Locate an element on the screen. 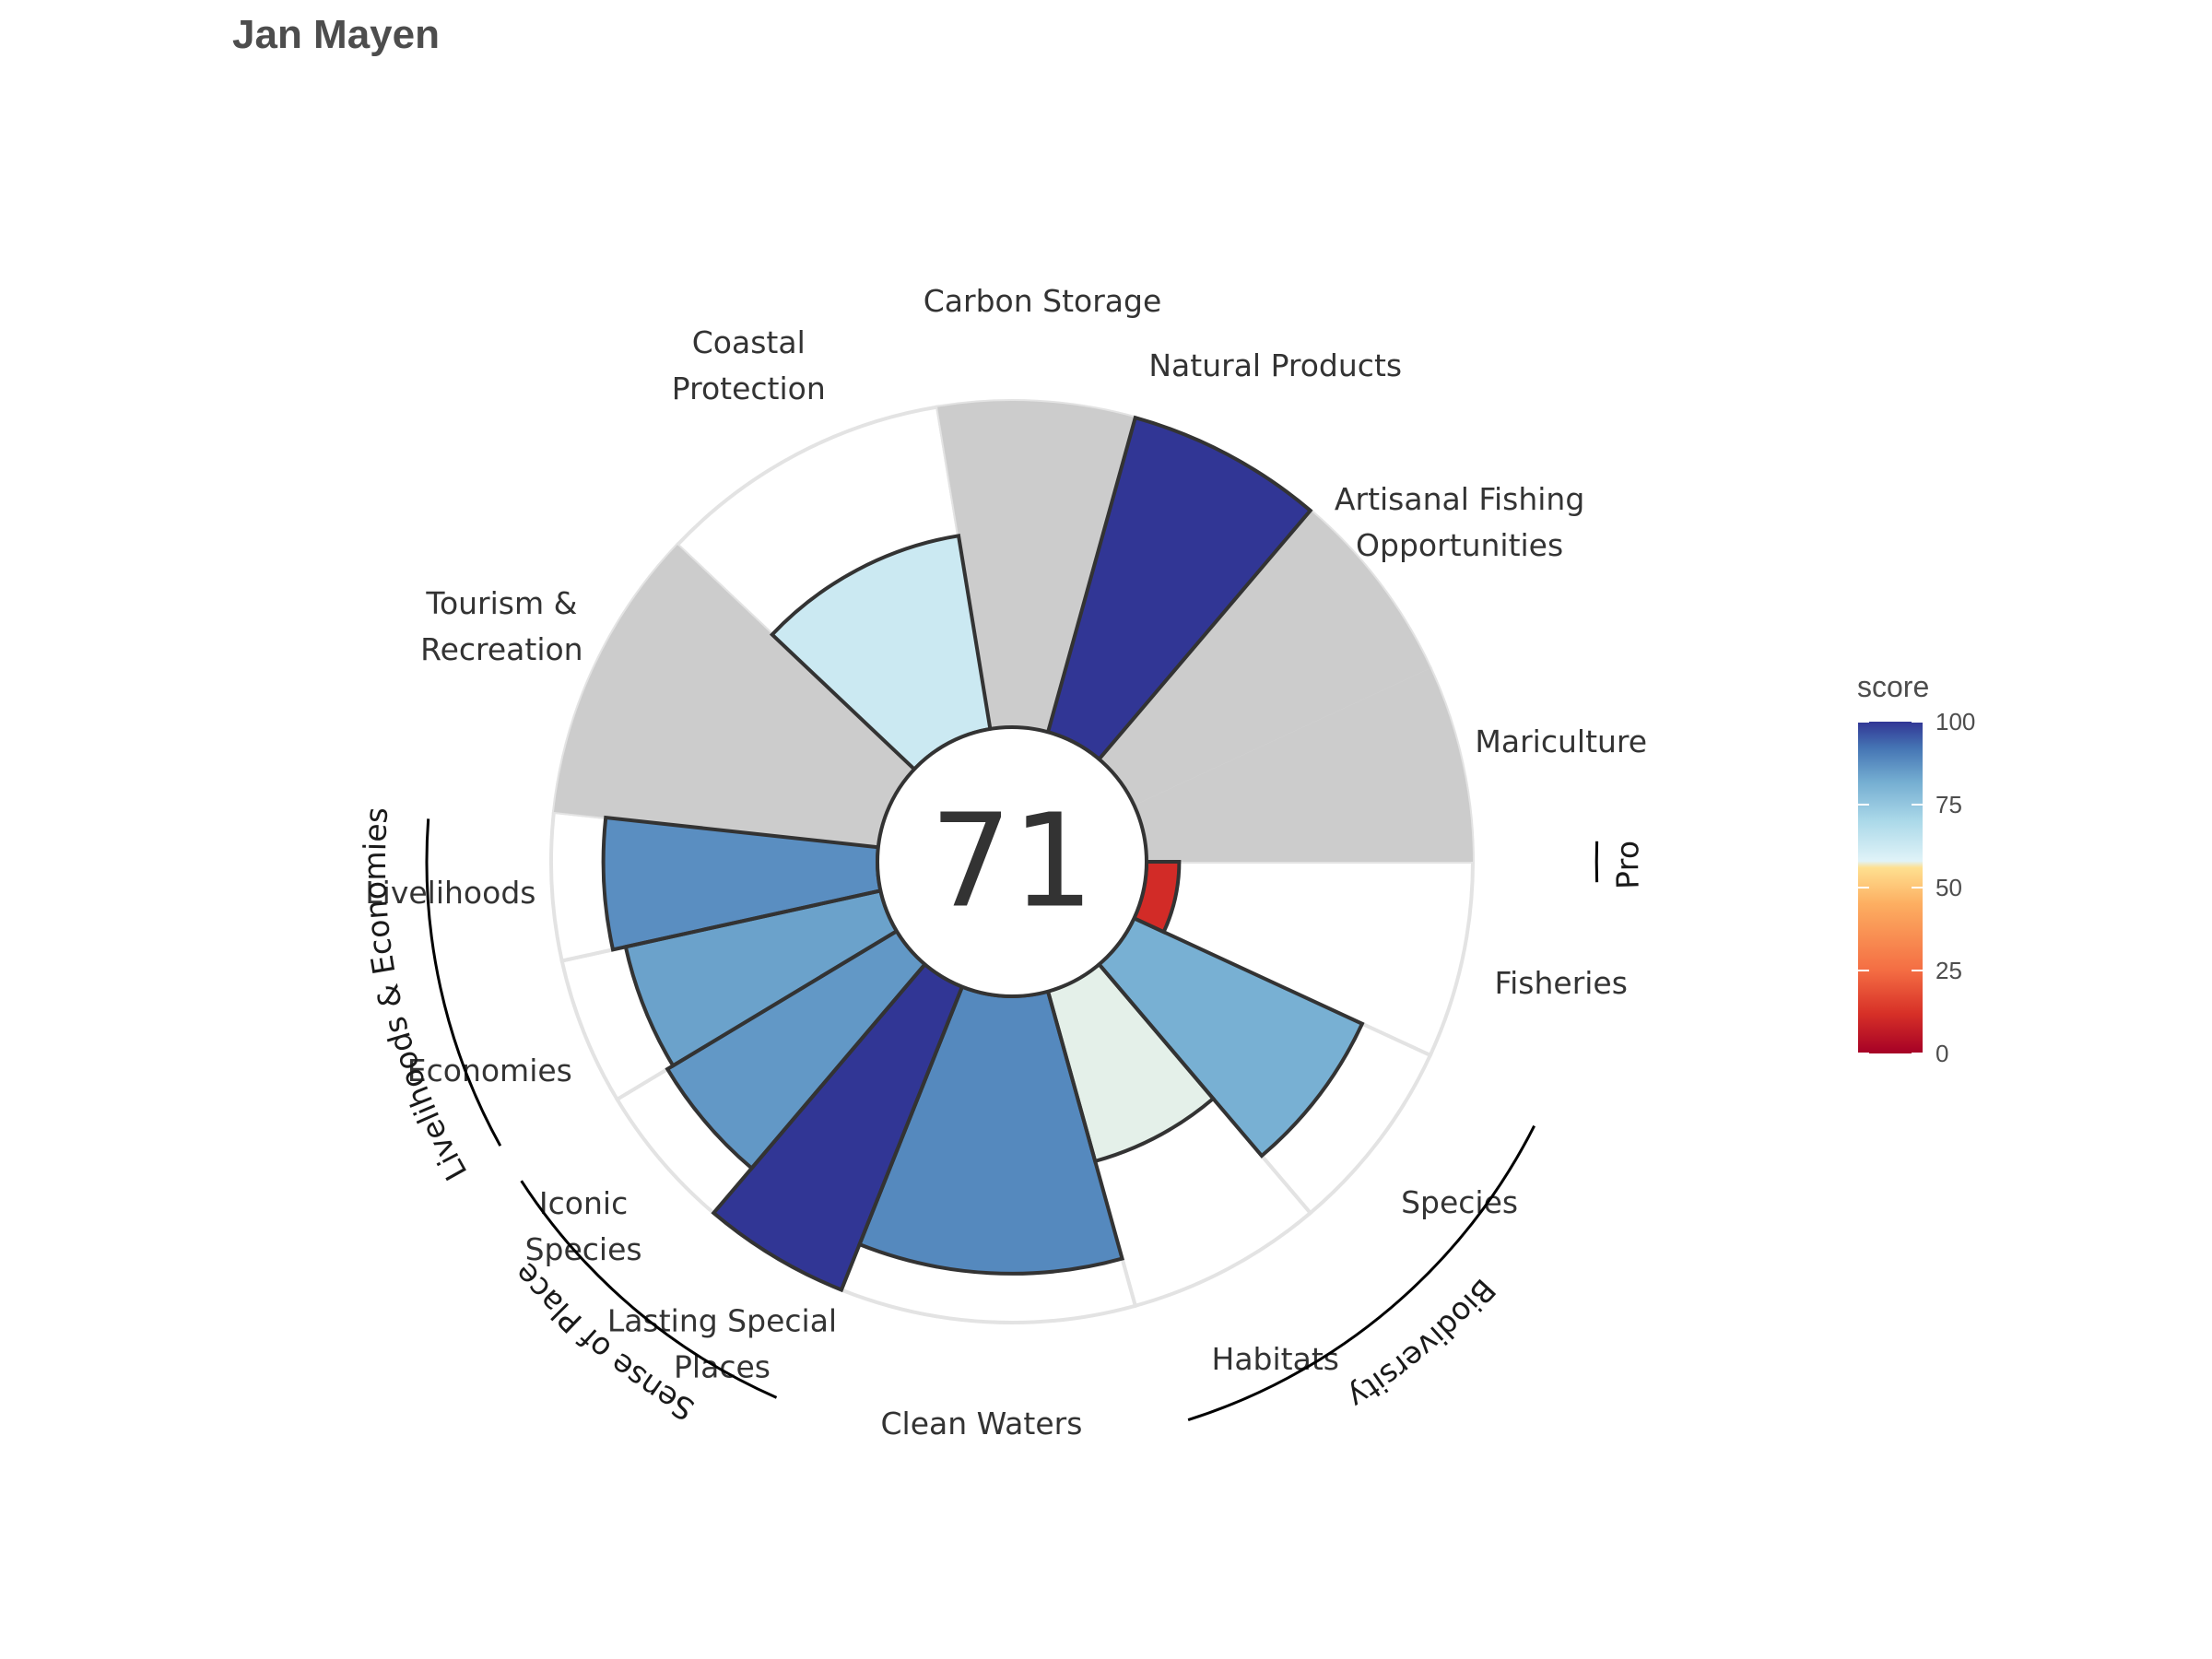 The width and height of the screenshot is (2212, 1659). goal-label-species: Species is located at coordinates (1459, 1202).